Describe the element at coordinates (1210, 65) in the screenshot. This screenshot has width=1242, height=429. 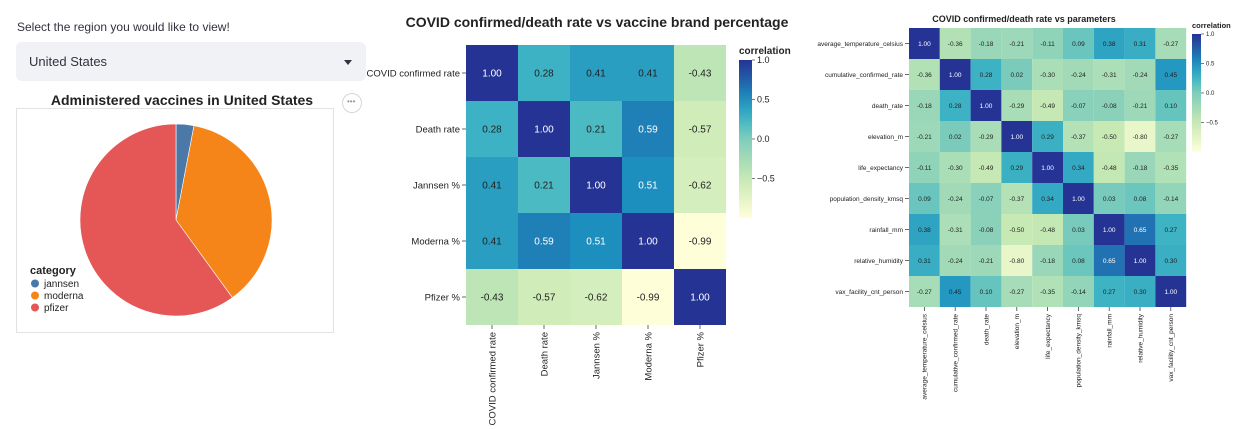
I see `colorbar-tick-label: 0.5` at that location.